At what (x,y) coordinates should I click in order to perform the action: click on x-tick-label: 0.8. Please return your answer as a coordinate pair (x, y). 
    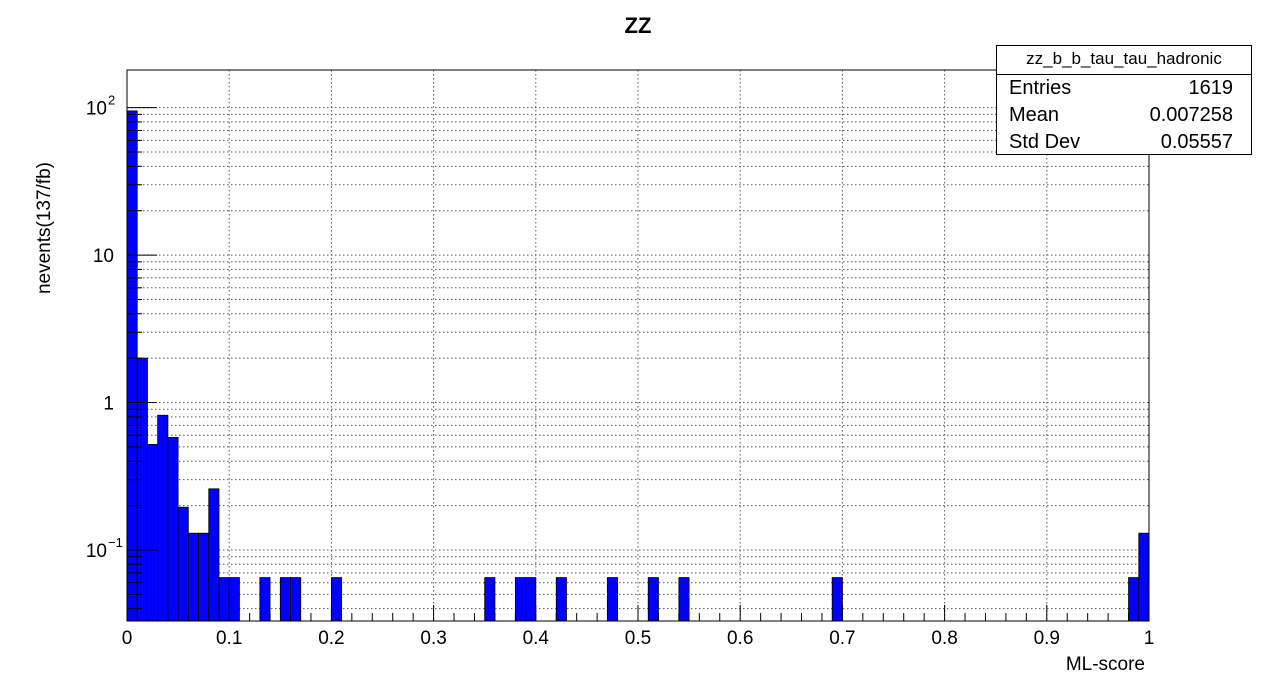
    Looking at the image, I should click on (944, 638).